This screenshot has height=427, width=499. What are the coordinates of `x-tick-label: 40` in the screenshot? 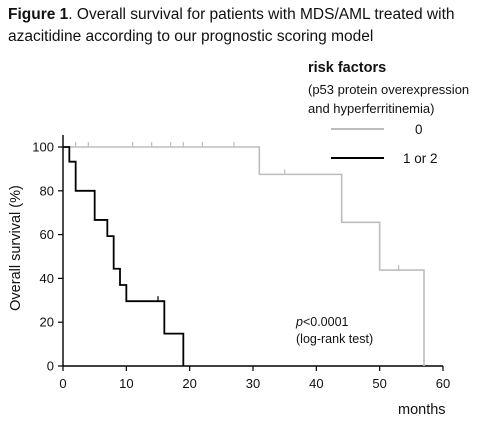 It's located at (316, 383).